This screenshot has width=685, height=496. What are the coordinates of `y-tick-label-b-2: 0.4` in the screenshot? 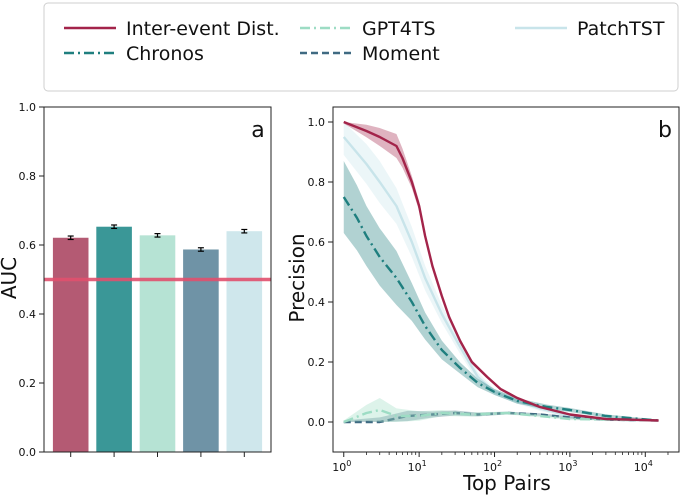 It's located at (317, 302).